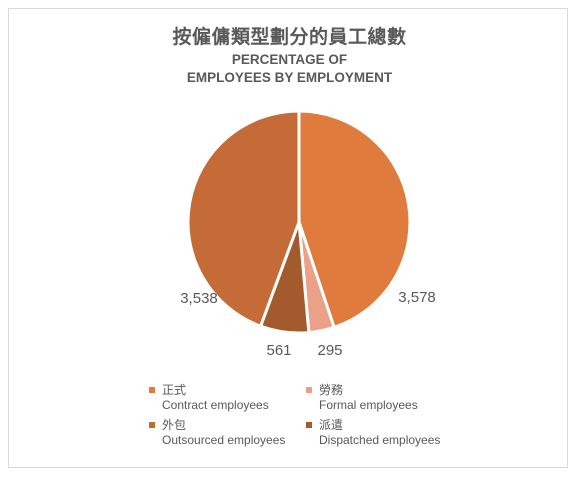 The height and width of the screenshot is (478, 579). Describe the element at coordinates (329, 350) in the screenshot. I see `data-label-formal-employees: 295` at that location.